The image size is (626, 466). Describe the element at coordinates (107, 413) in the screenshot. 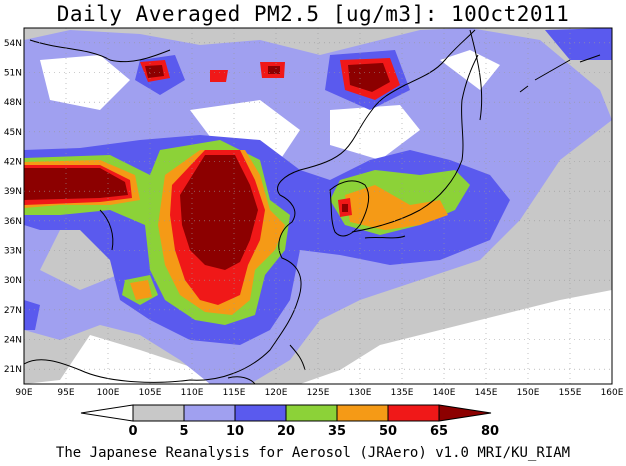

I see `colorbar-min-triangle` at that location.